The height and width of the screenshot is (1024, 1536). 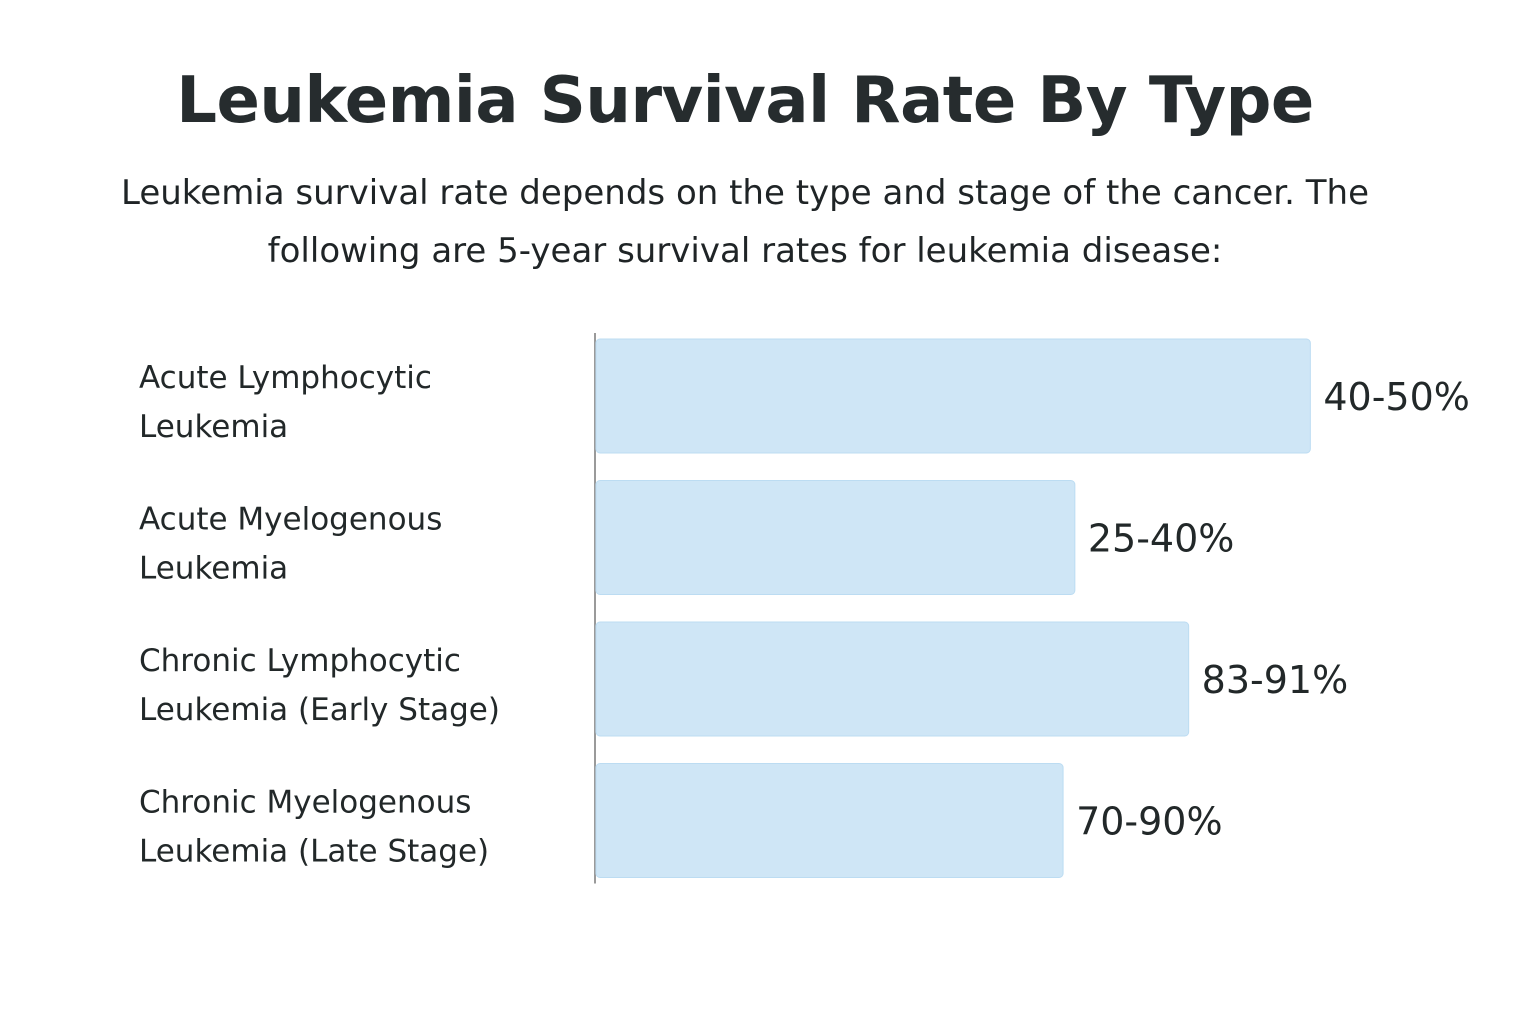 I want to click on category-label-4-line-2: Leukemia (Late Stage), so click(x=314, y=852).